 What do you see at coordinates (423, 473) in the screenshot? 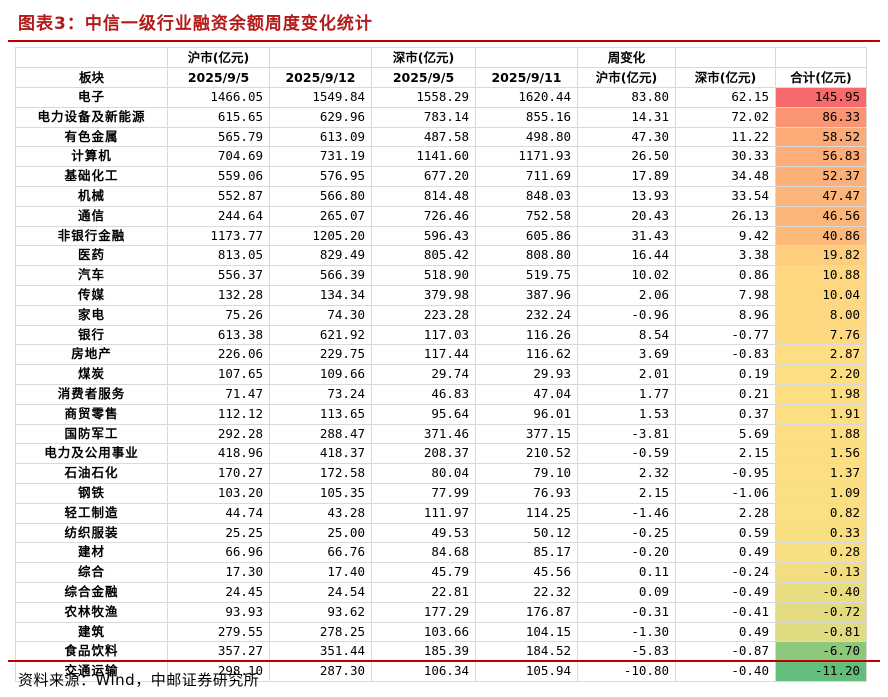
I see `sz-0905-value: 80.04` at bounding box center [423, 473].